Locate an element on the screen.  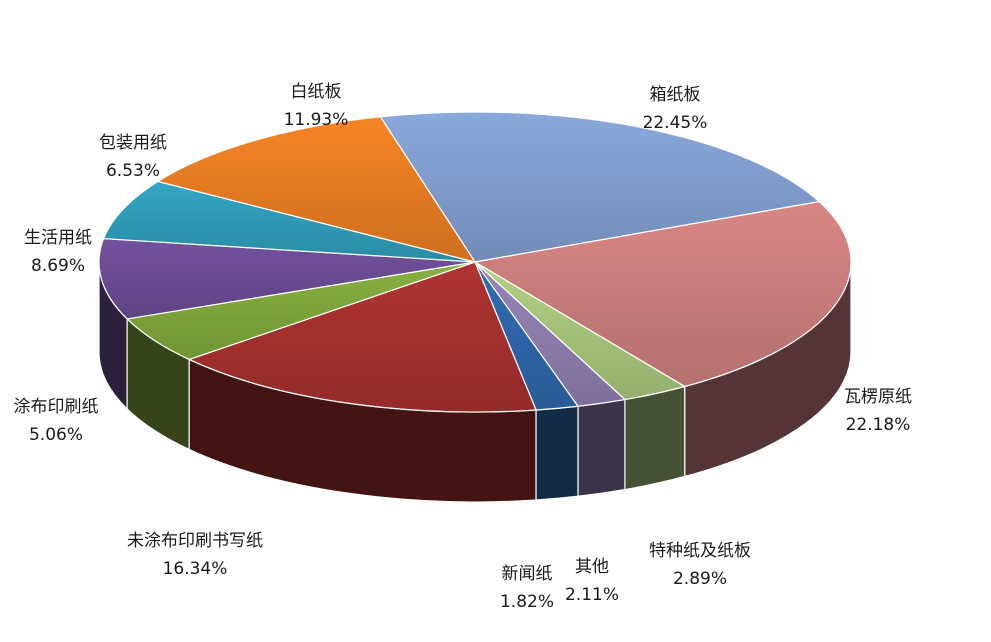
slice-label-value-0: 22.45% is located at coordinates (675, 123).